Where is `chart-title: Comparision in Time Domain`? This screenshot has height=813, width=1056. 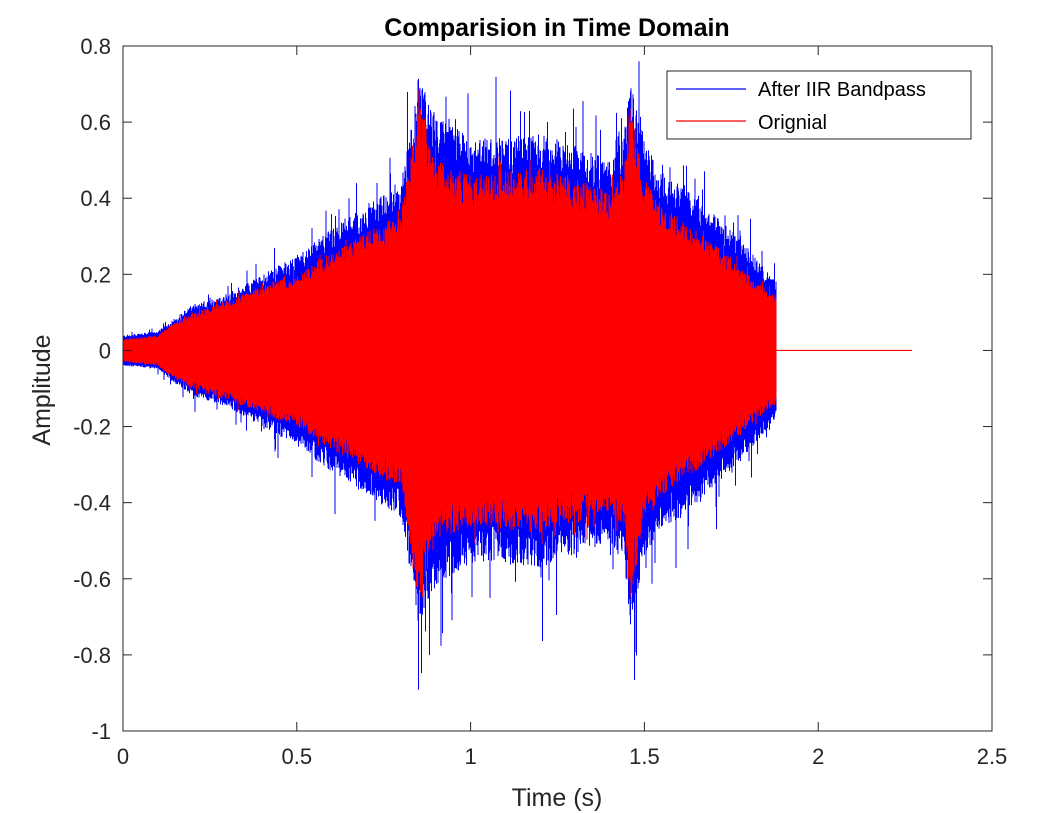
chart-title: Comparision in Time Domain is located at coordinates (556, 28).